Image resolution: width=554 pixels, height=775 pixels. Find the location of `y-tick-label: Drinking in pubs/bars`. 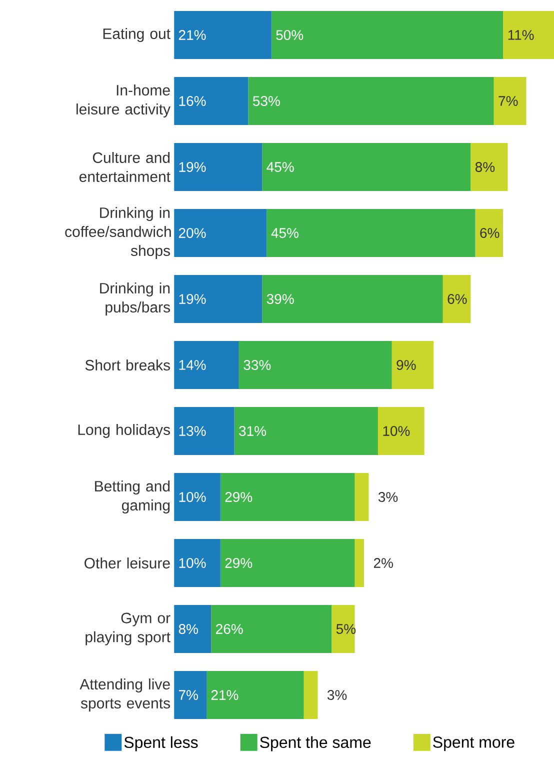

y-tick-label: Drinking in pubs/bars is located at coordinates (135, 299).